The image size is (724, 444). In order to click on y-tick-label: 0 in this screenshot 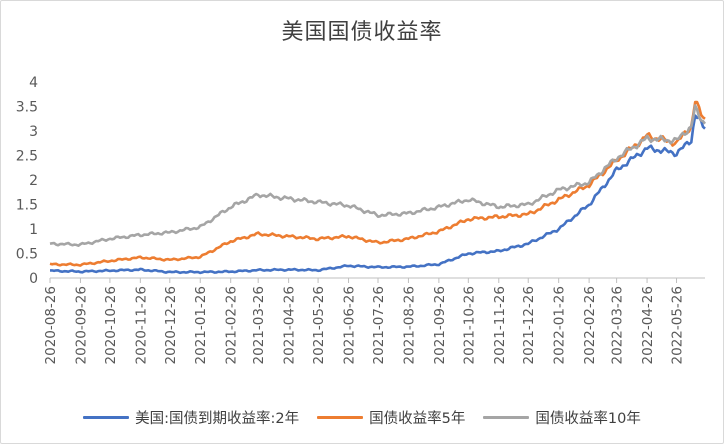, I will do `click(33, 279)`.